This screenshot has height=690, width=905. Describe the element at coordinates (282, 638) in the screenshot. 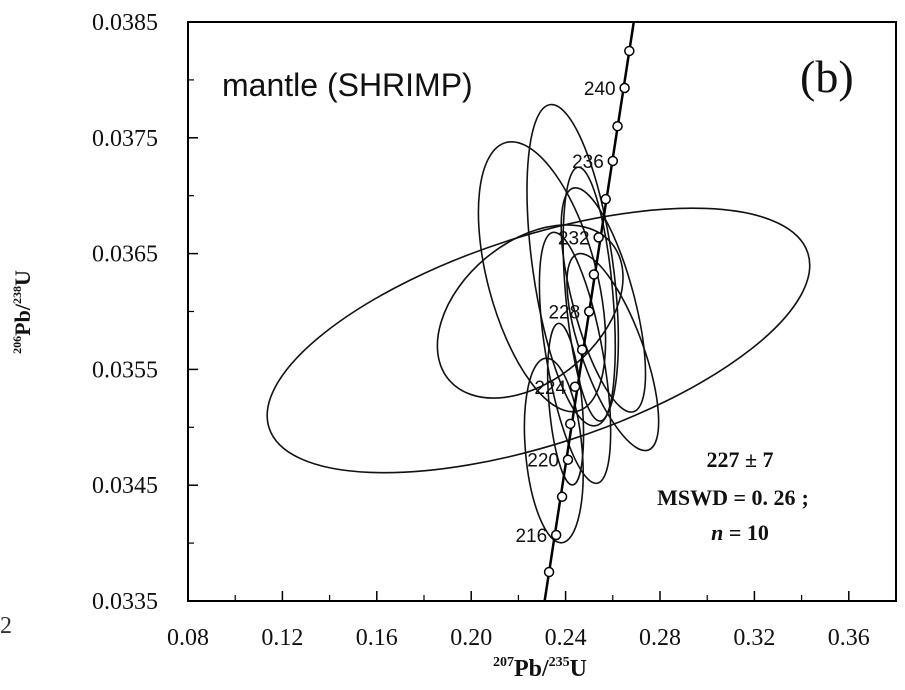

I see `x-tick-label: 0.12` at that location.